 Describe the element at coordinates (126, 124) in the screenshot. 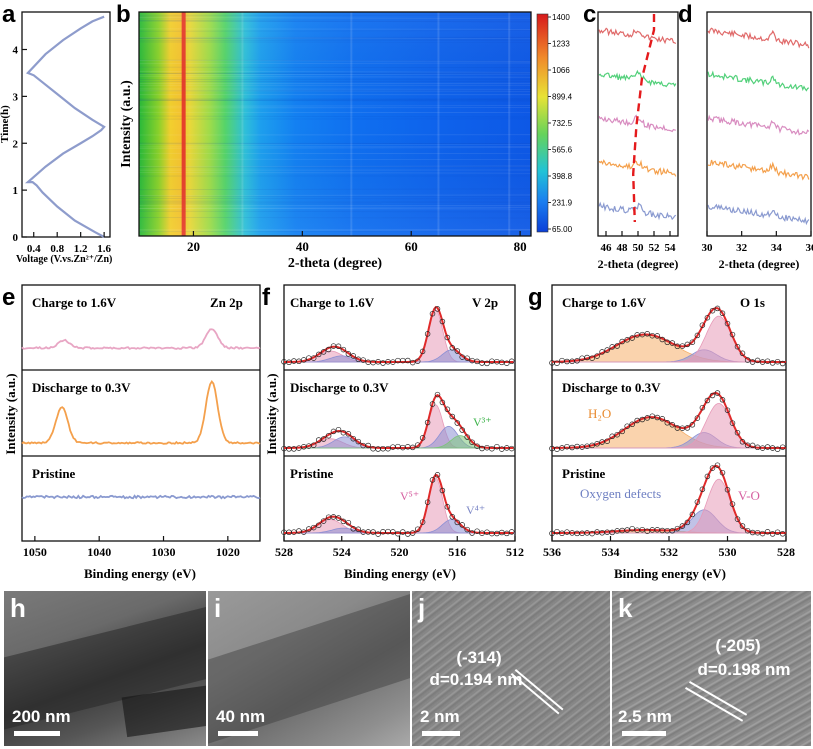

I see `chart-b-ylabel: Intensity (a.u.)` at that location.